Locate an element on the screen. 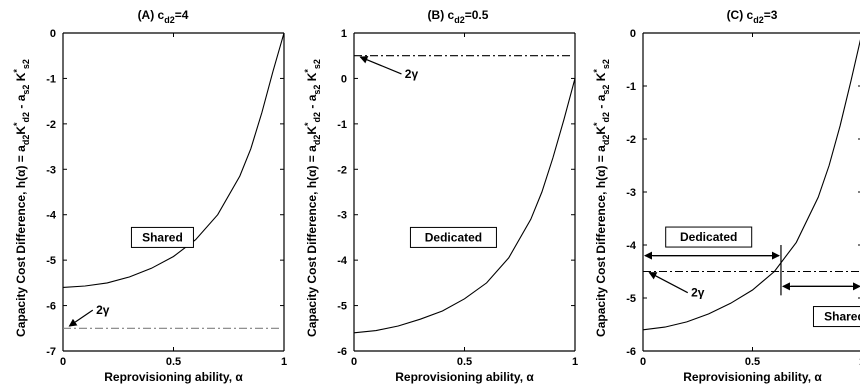 This screenshot has height=389, width=860. title-suffix: =3 is located at coordinates (771, 15).